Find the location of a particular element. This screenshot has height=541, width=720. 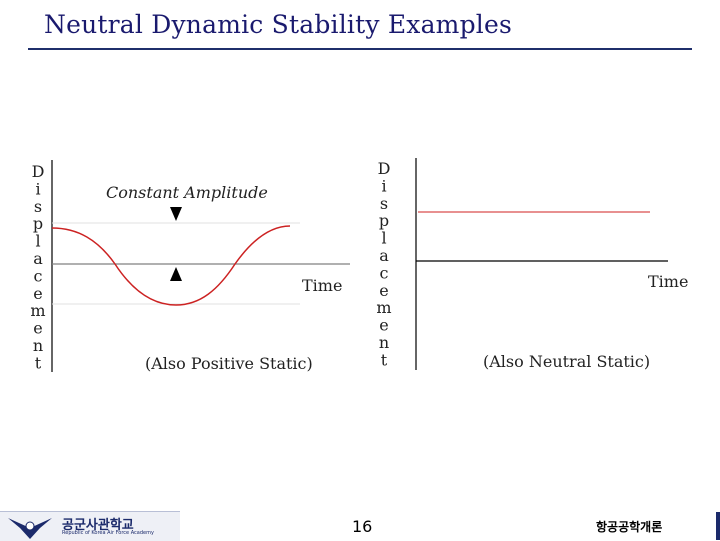

footer-logo-area is located at coordinates (90, 526).